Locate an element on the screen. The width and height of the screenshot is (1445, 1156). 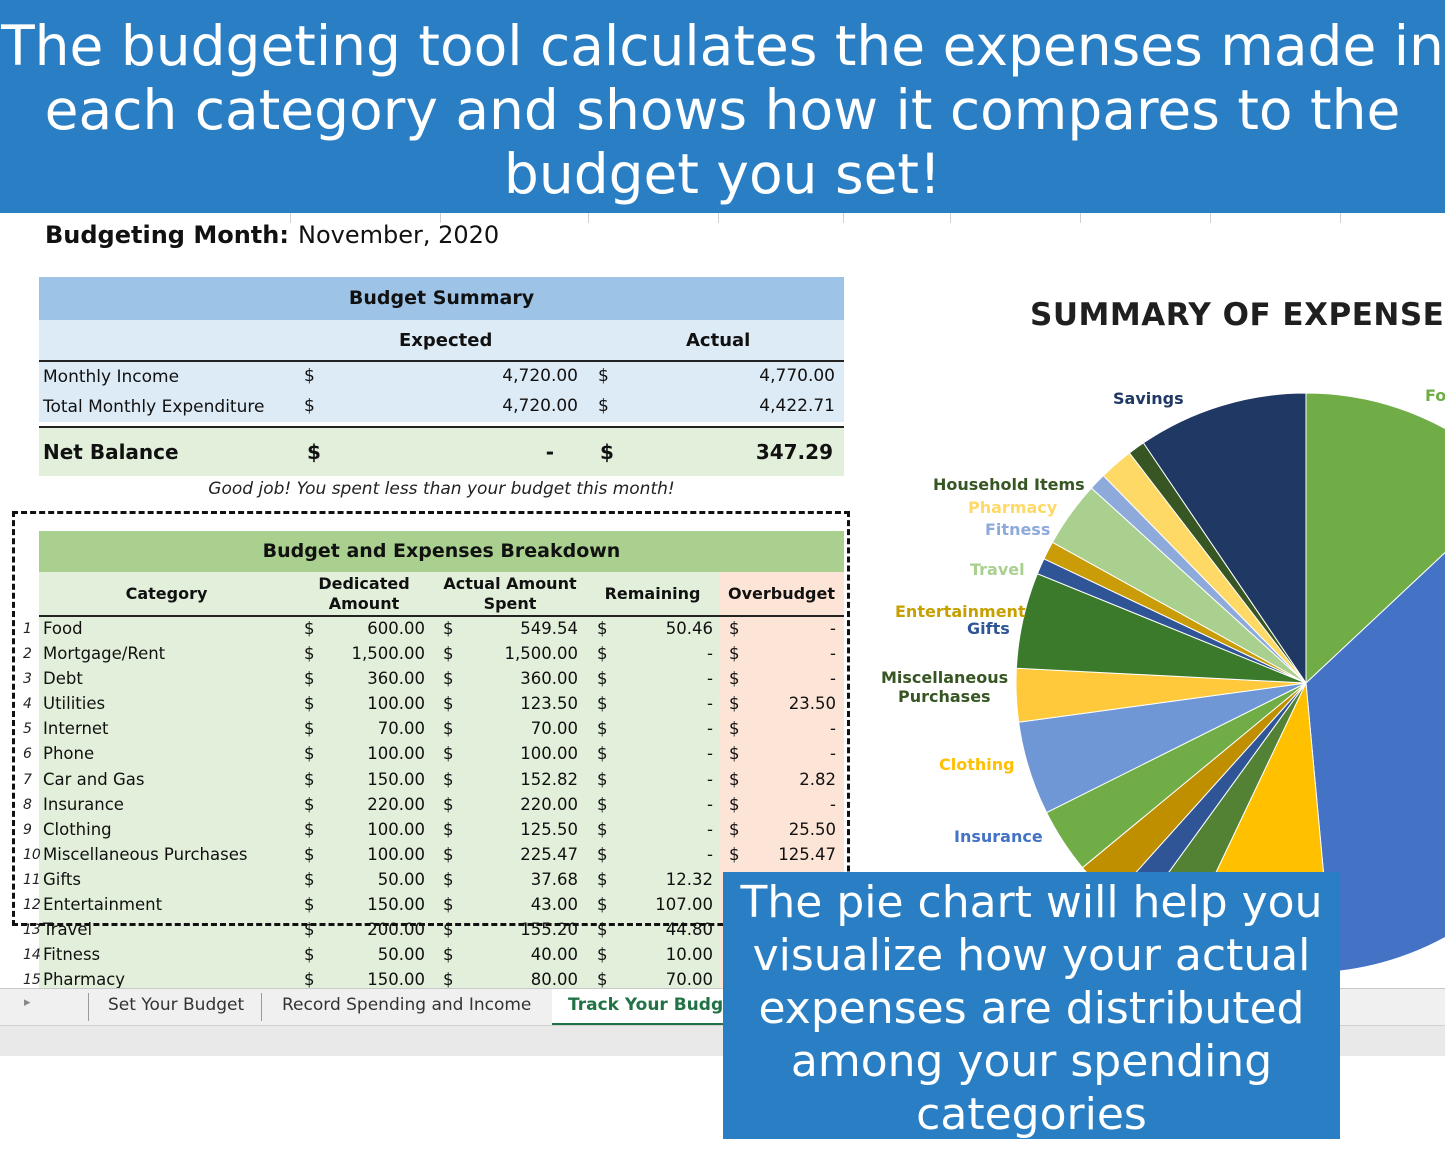
pie-label: Insurance is located at coordinates (998, 836).